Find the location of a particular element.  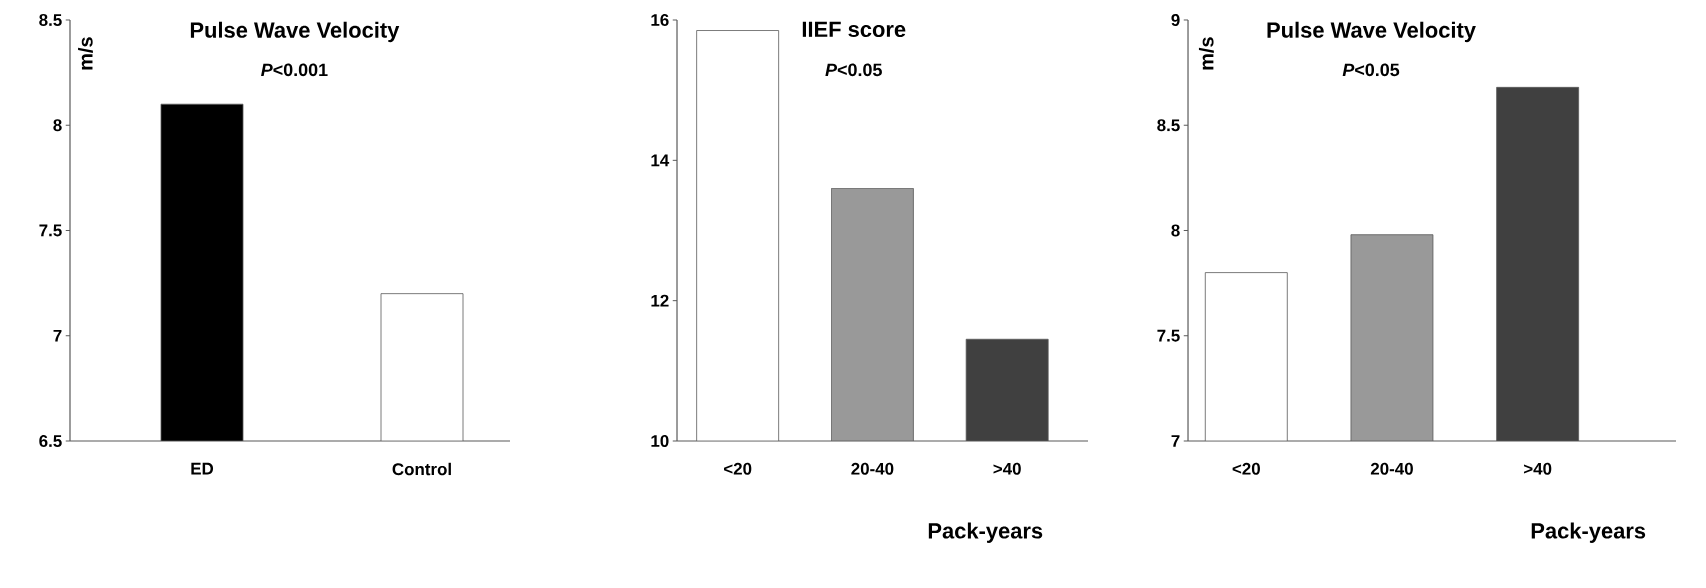

x-tick-label: Control is located at coordinates (421, 469).